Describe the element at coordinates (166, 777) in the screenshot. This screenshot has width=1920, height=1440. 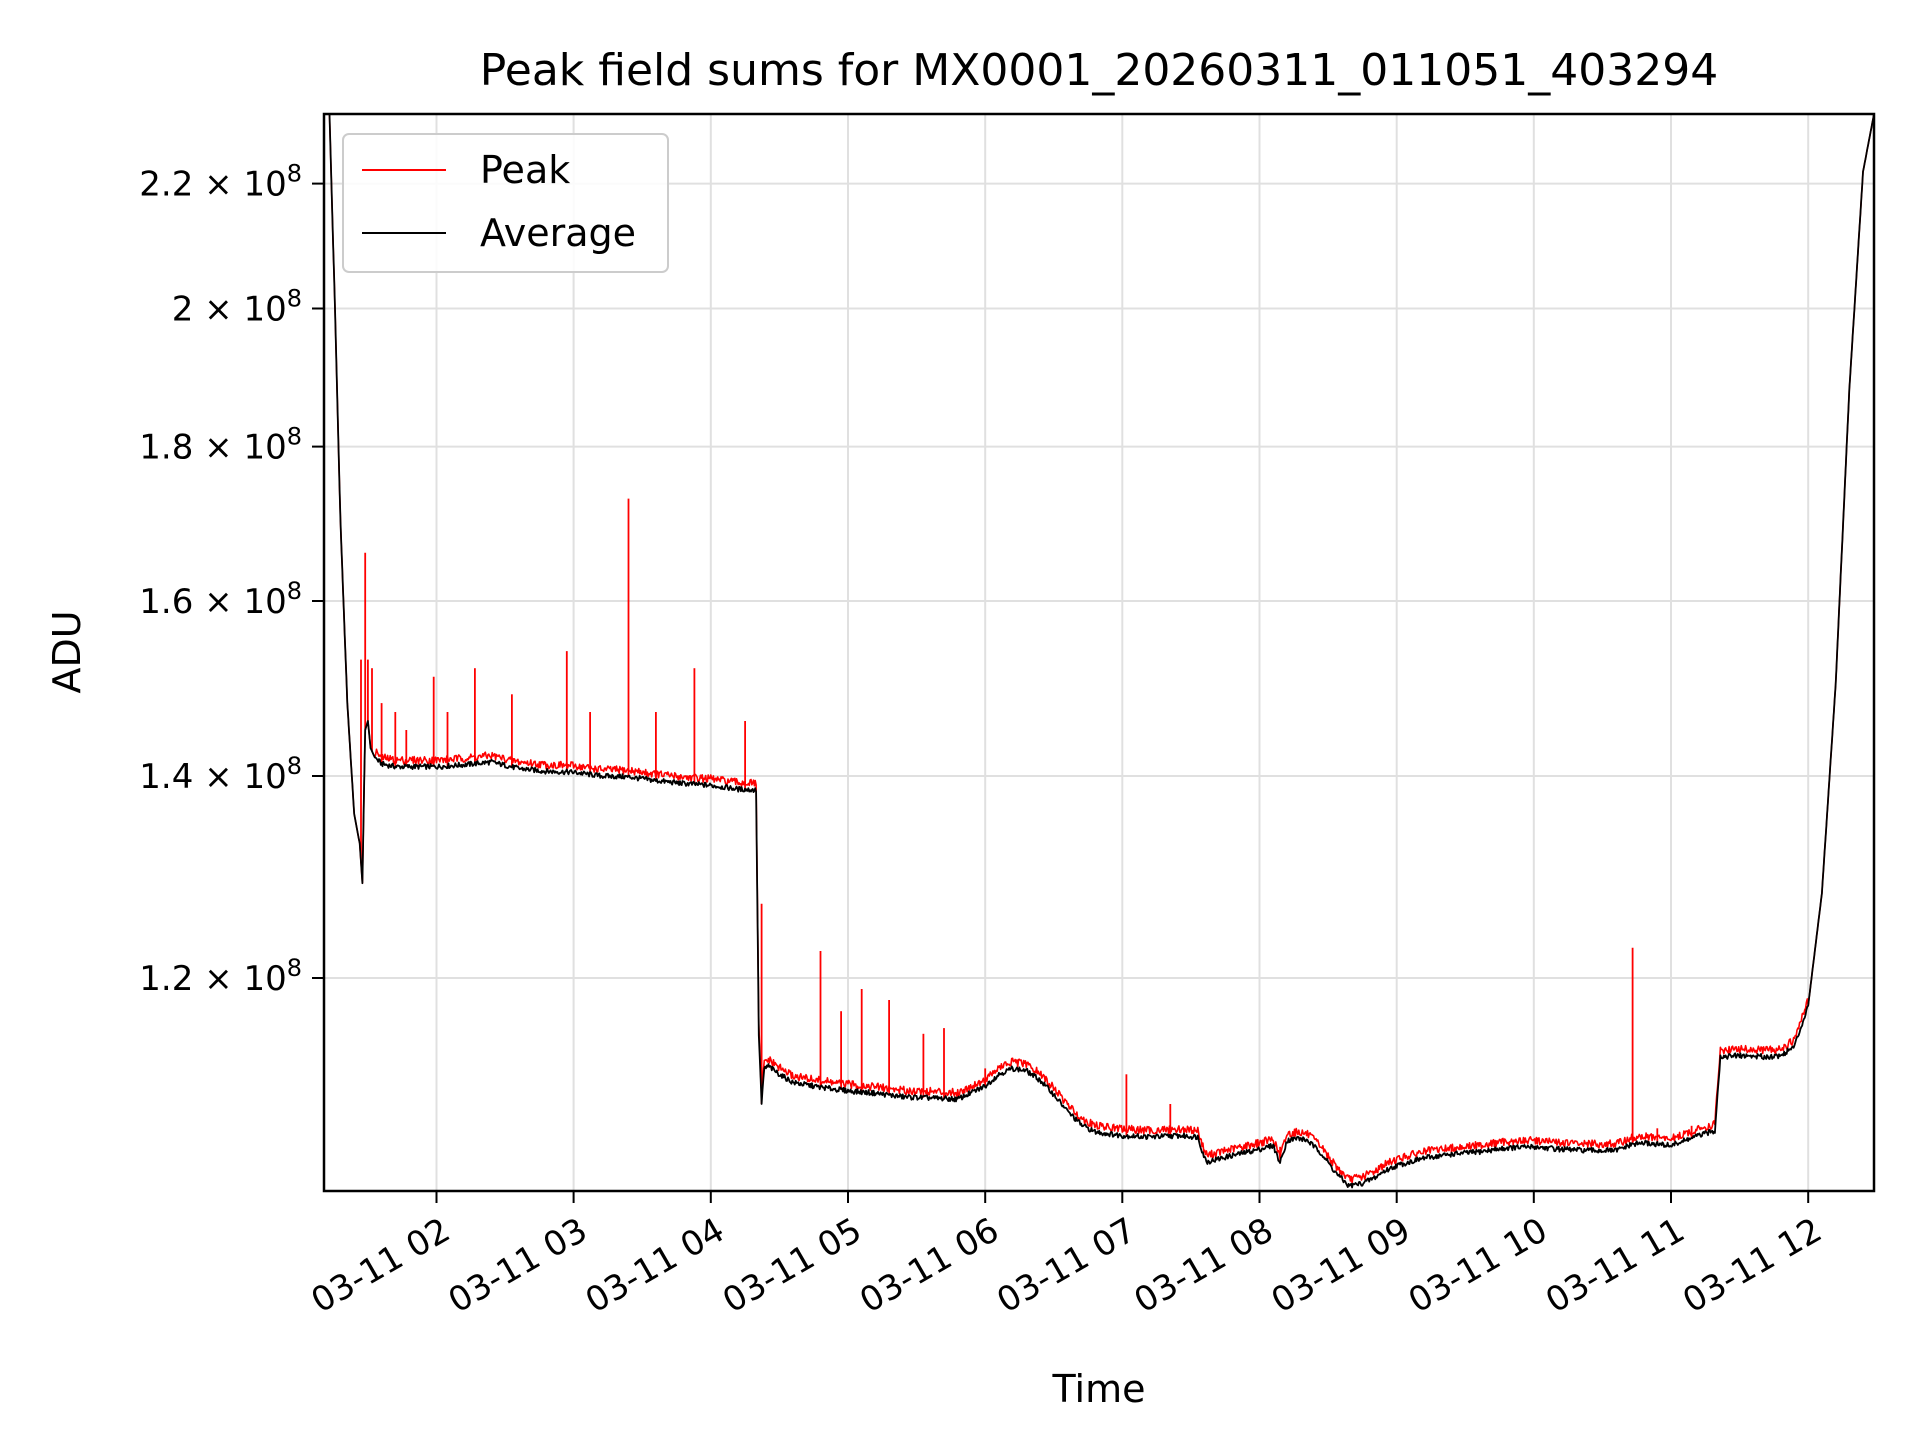
I see `y-tick-mantissa: 1.4` at that location.